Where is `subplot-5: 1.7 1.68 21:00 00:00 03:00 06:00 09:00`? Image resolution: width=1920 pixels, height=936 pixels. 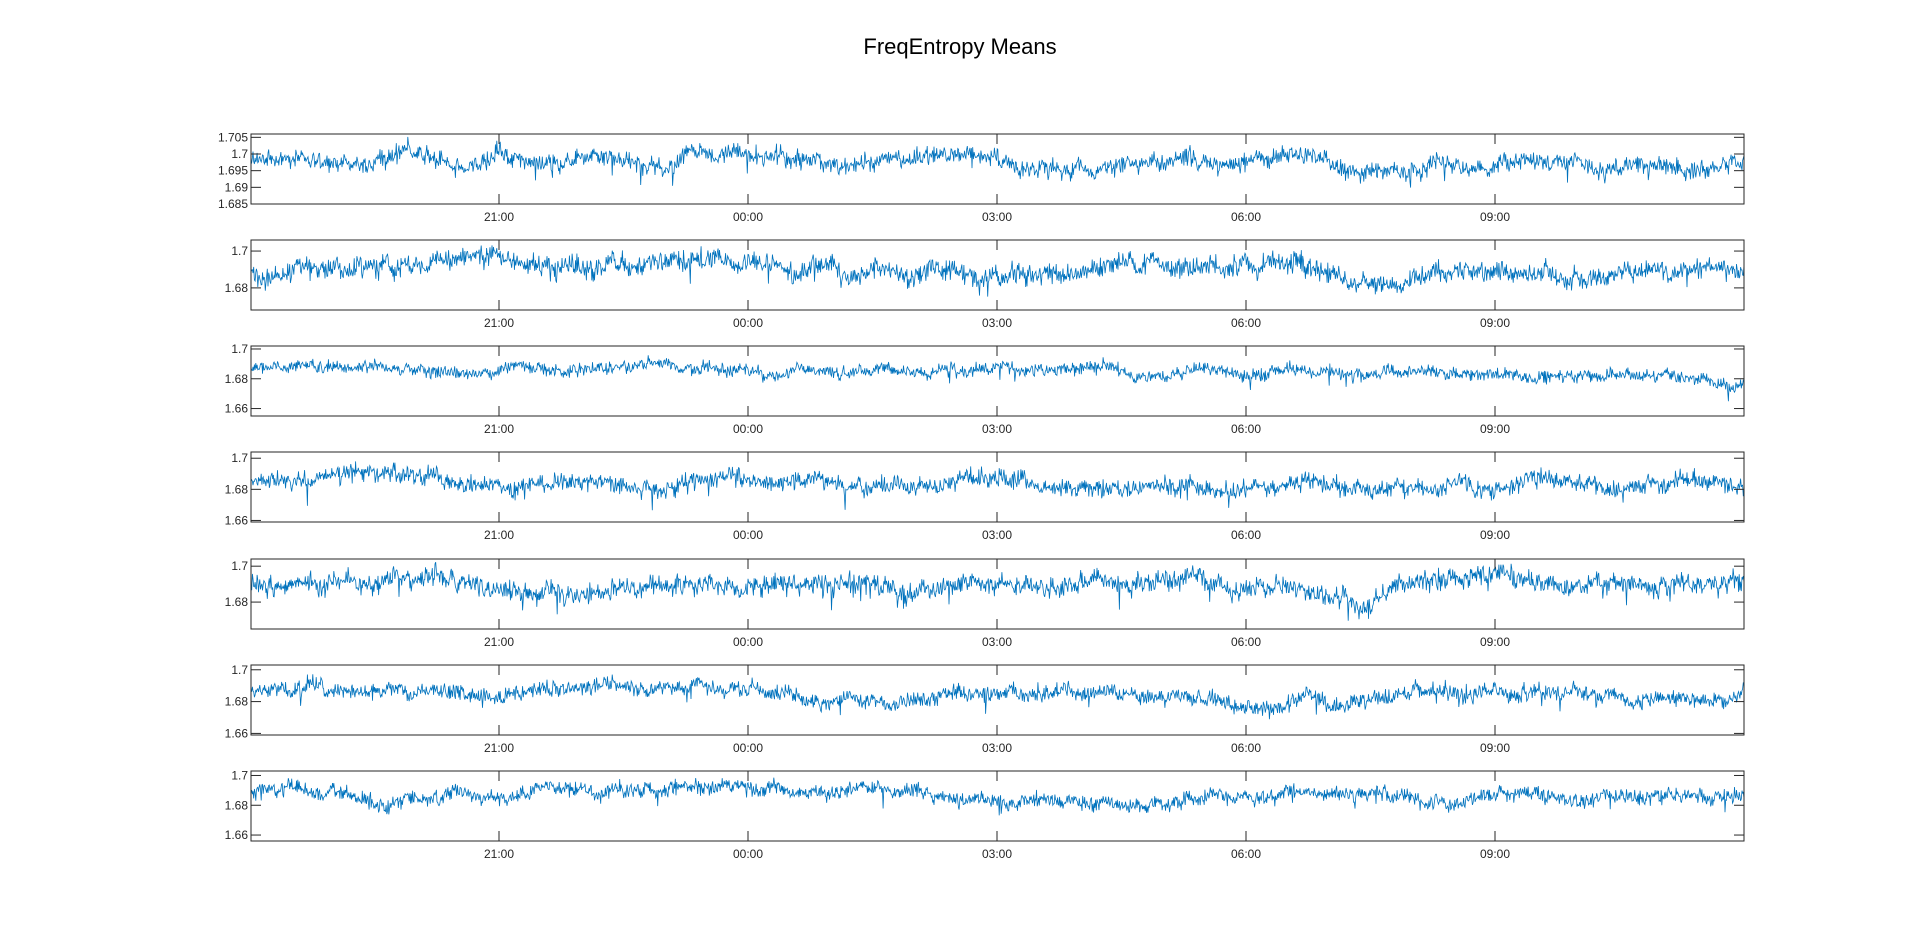 subplot-5: 1.7 1.68 21:00 00:00 03:00 06:00 09:00 is located at coordinates (985, 603).